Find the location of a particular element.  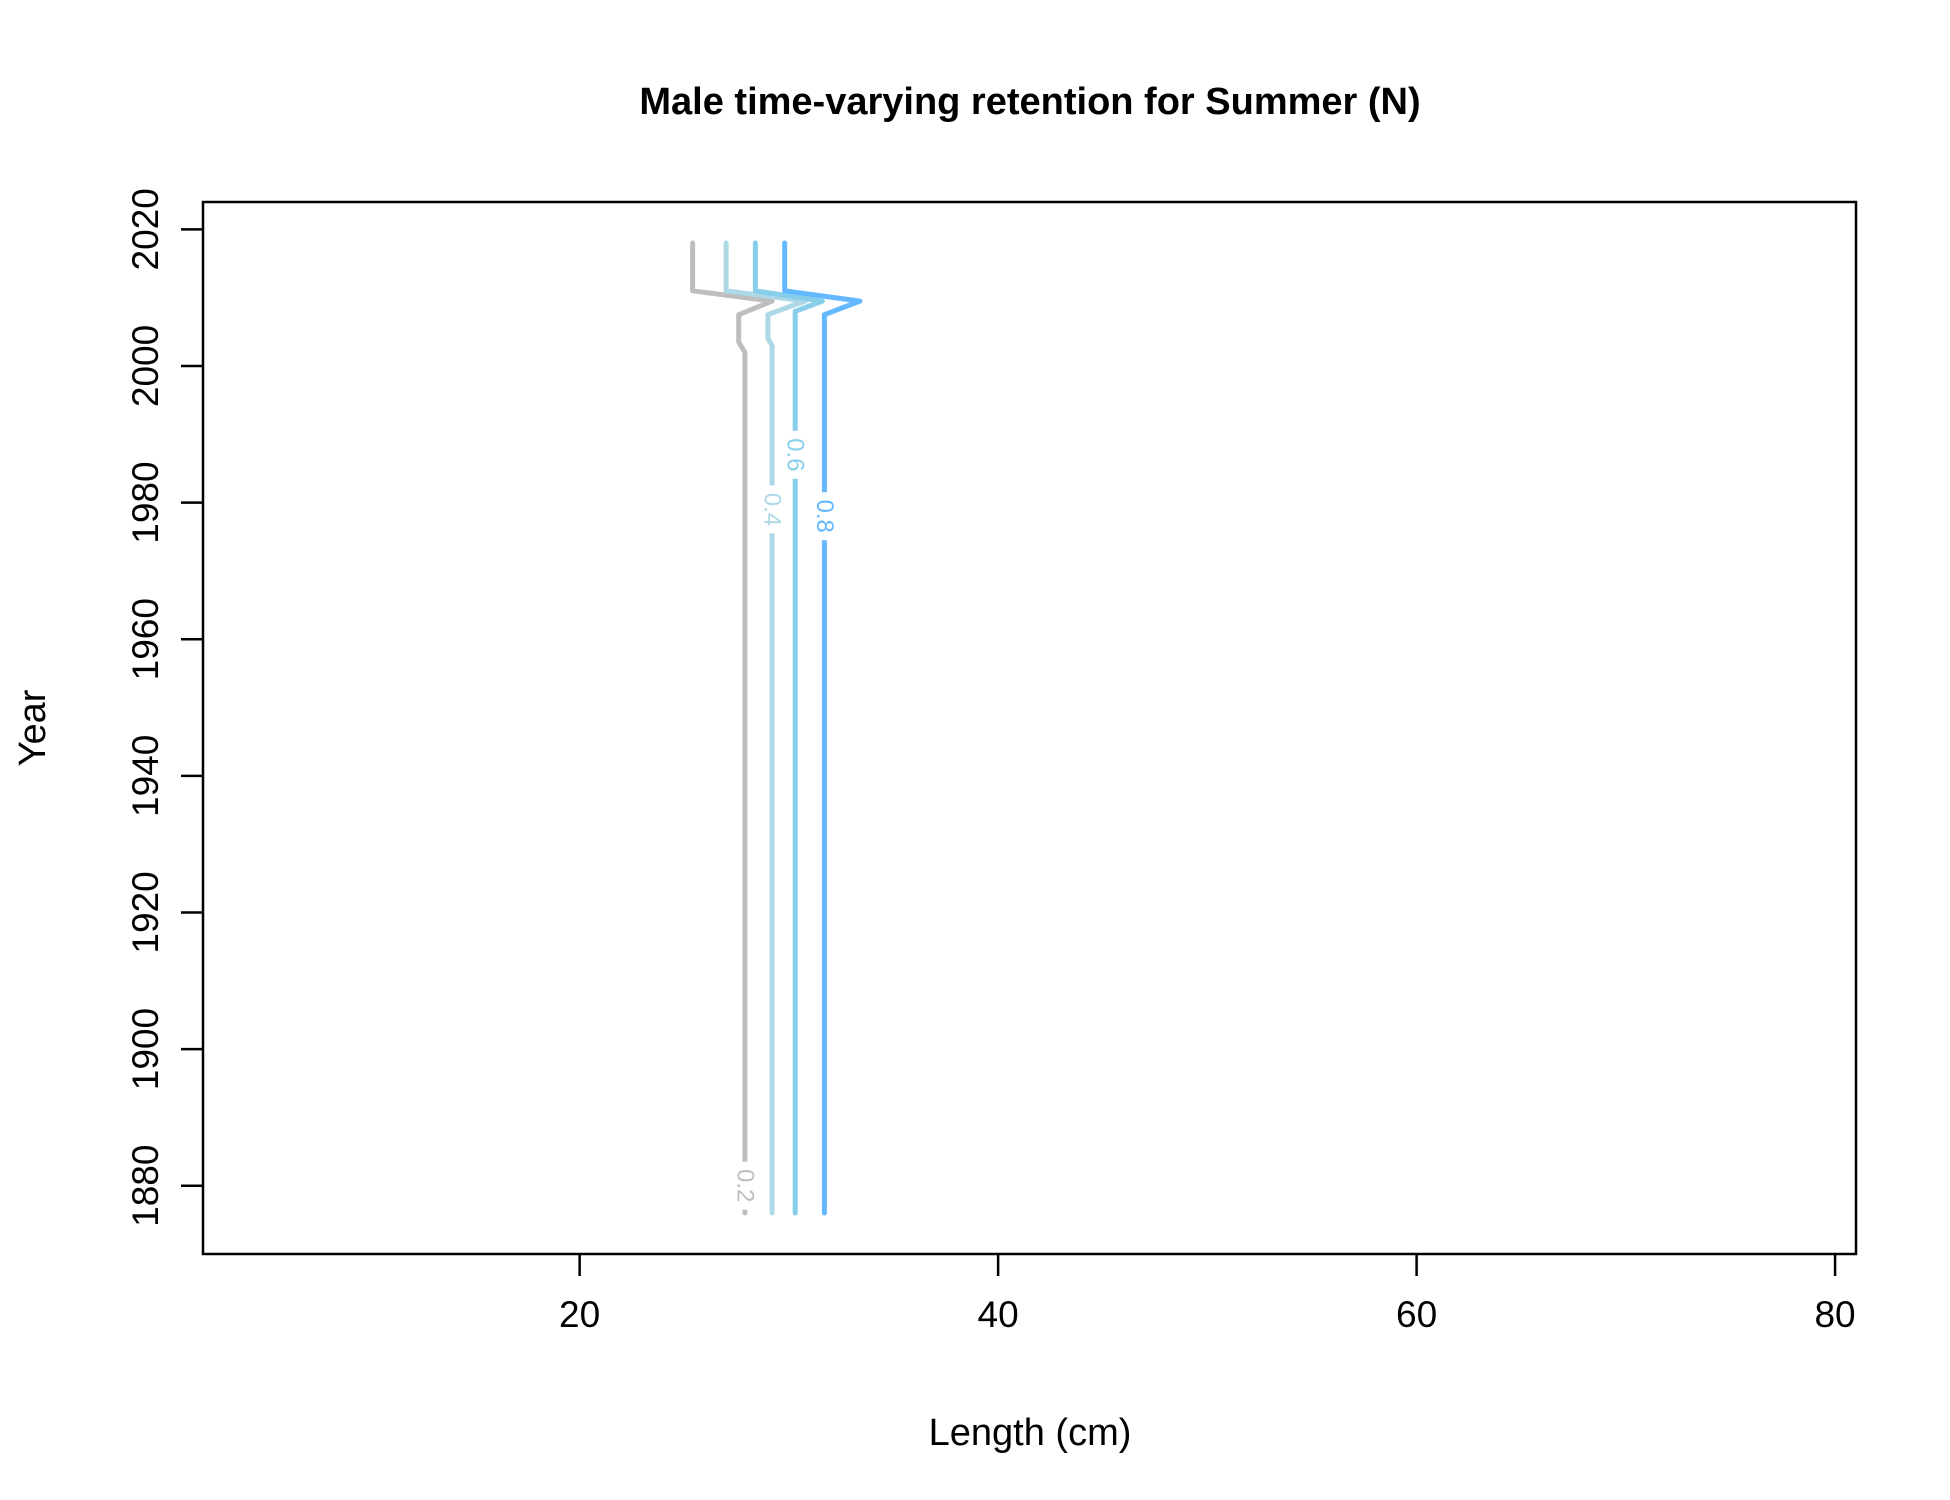

contour-line-0.4 is located at coordinates (766, 728).